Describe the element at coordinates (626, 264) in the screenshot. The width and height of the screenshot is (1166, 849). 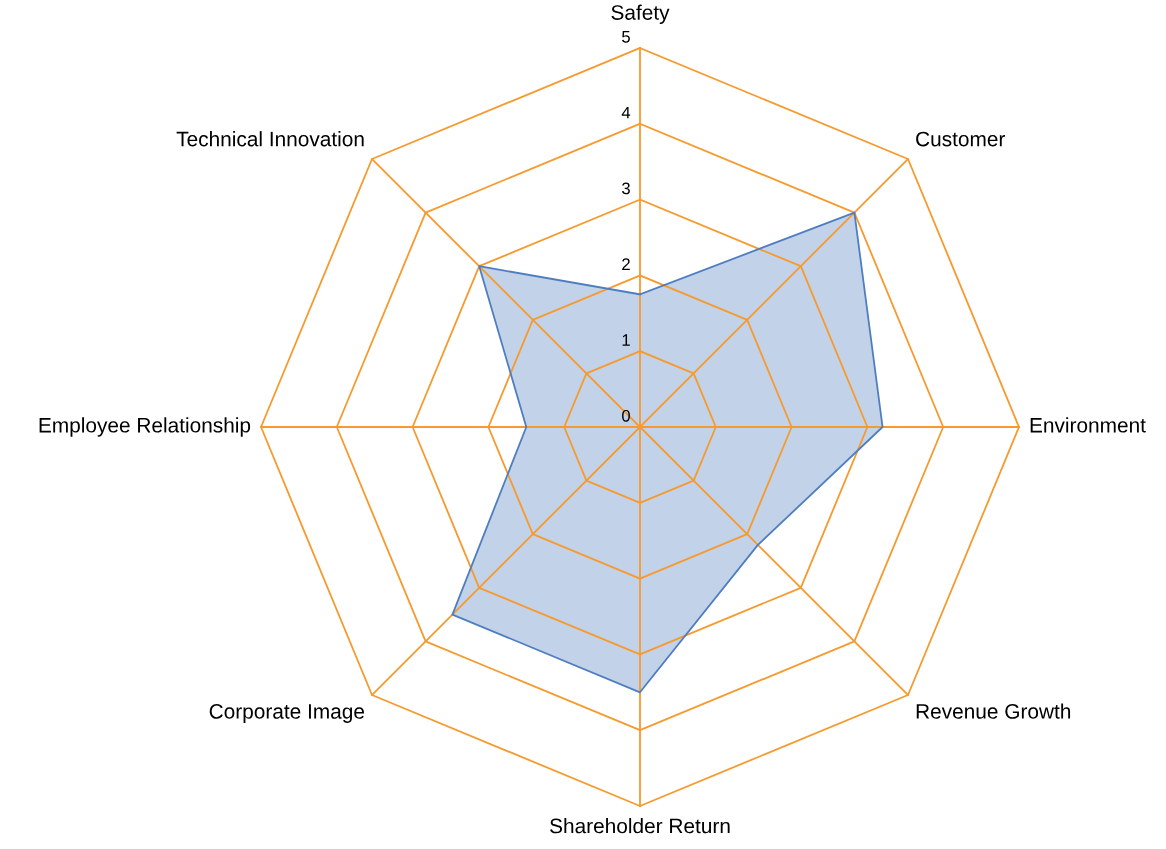
I see `y-tick-label: 2` at that location.